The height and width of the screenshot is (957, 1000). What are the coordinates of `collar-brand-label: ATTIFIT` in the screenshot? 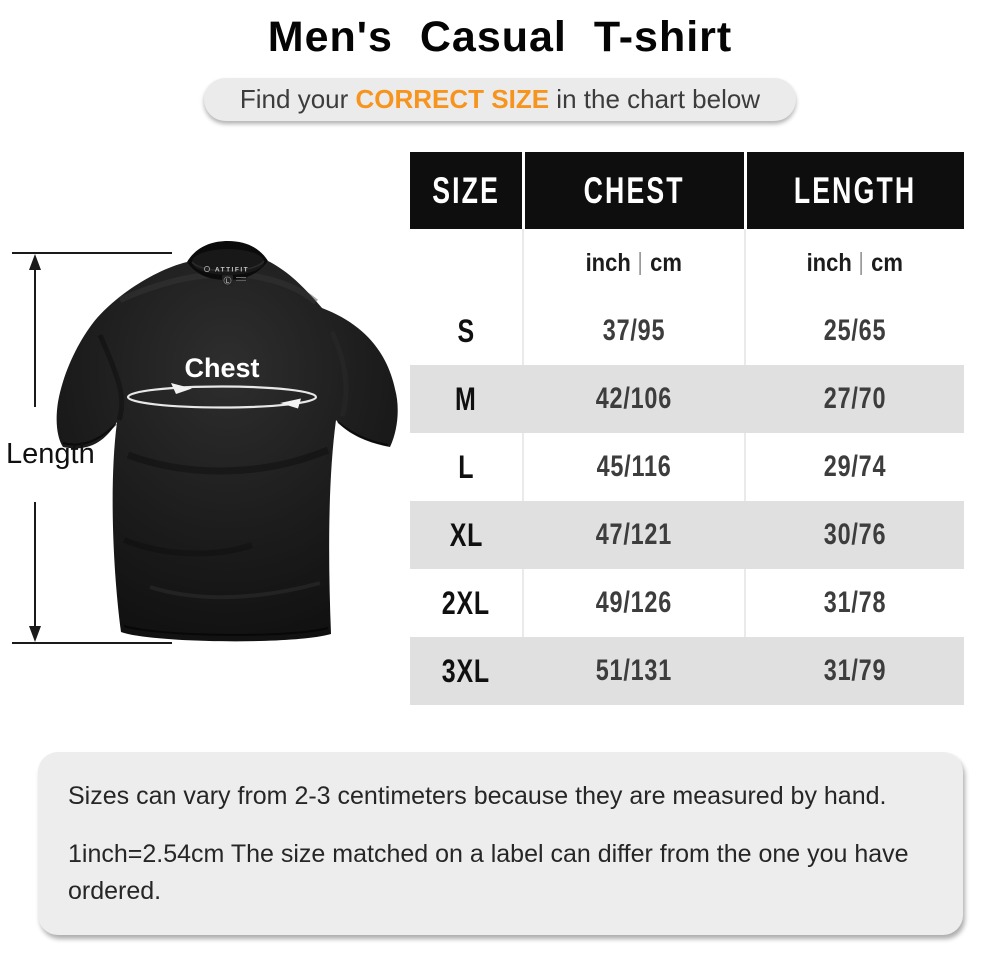 It's located at (232, 270).